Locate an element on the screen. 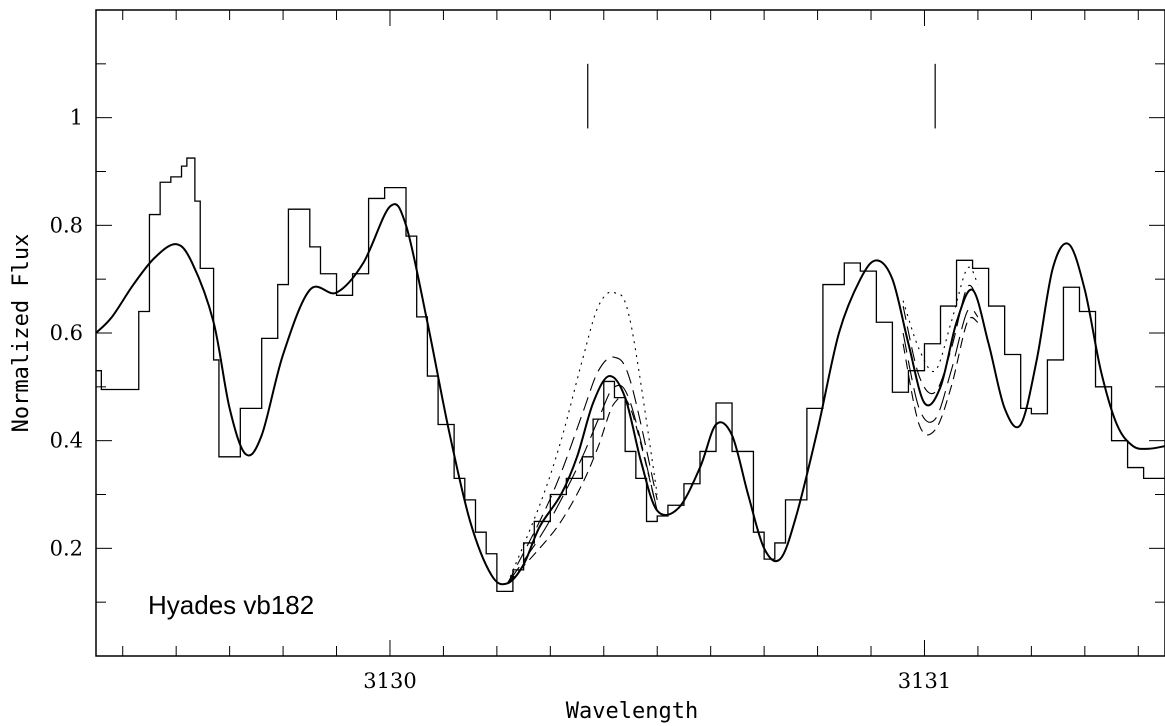  y-axis-title: Normalized Flux is located at coordinates (21, 333).